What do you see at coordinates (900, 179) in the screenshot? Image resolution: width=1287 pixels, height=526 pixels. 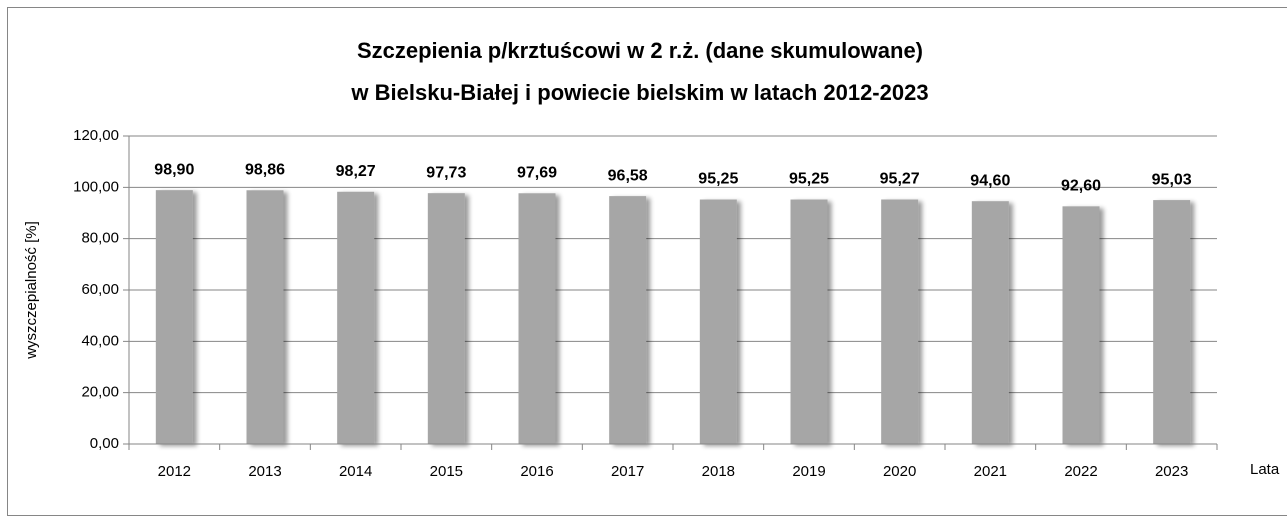 I see `value-label: 95,27` at bounding box center [900, 179].